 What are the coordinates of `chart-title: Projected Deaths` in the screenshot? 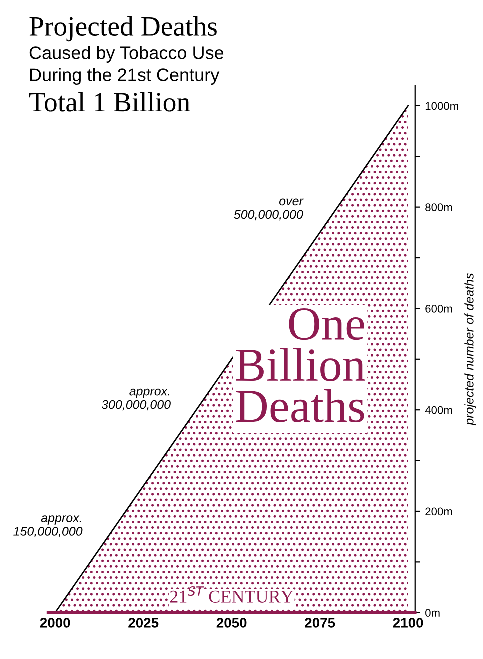 It's located at (123, 29).